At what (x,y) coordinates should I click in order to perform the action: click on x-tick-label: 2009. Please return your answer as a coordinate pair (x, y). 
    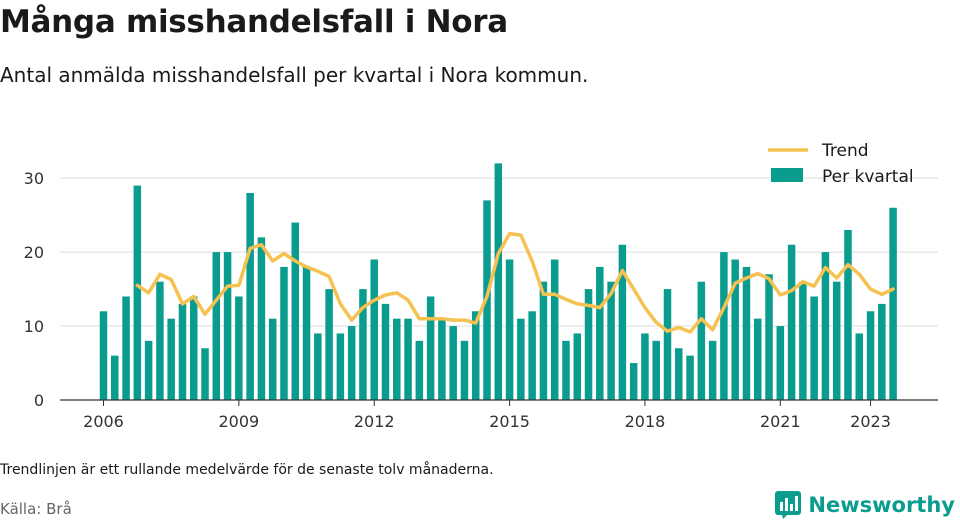
    Looking at the image, I should click on (239, 421).